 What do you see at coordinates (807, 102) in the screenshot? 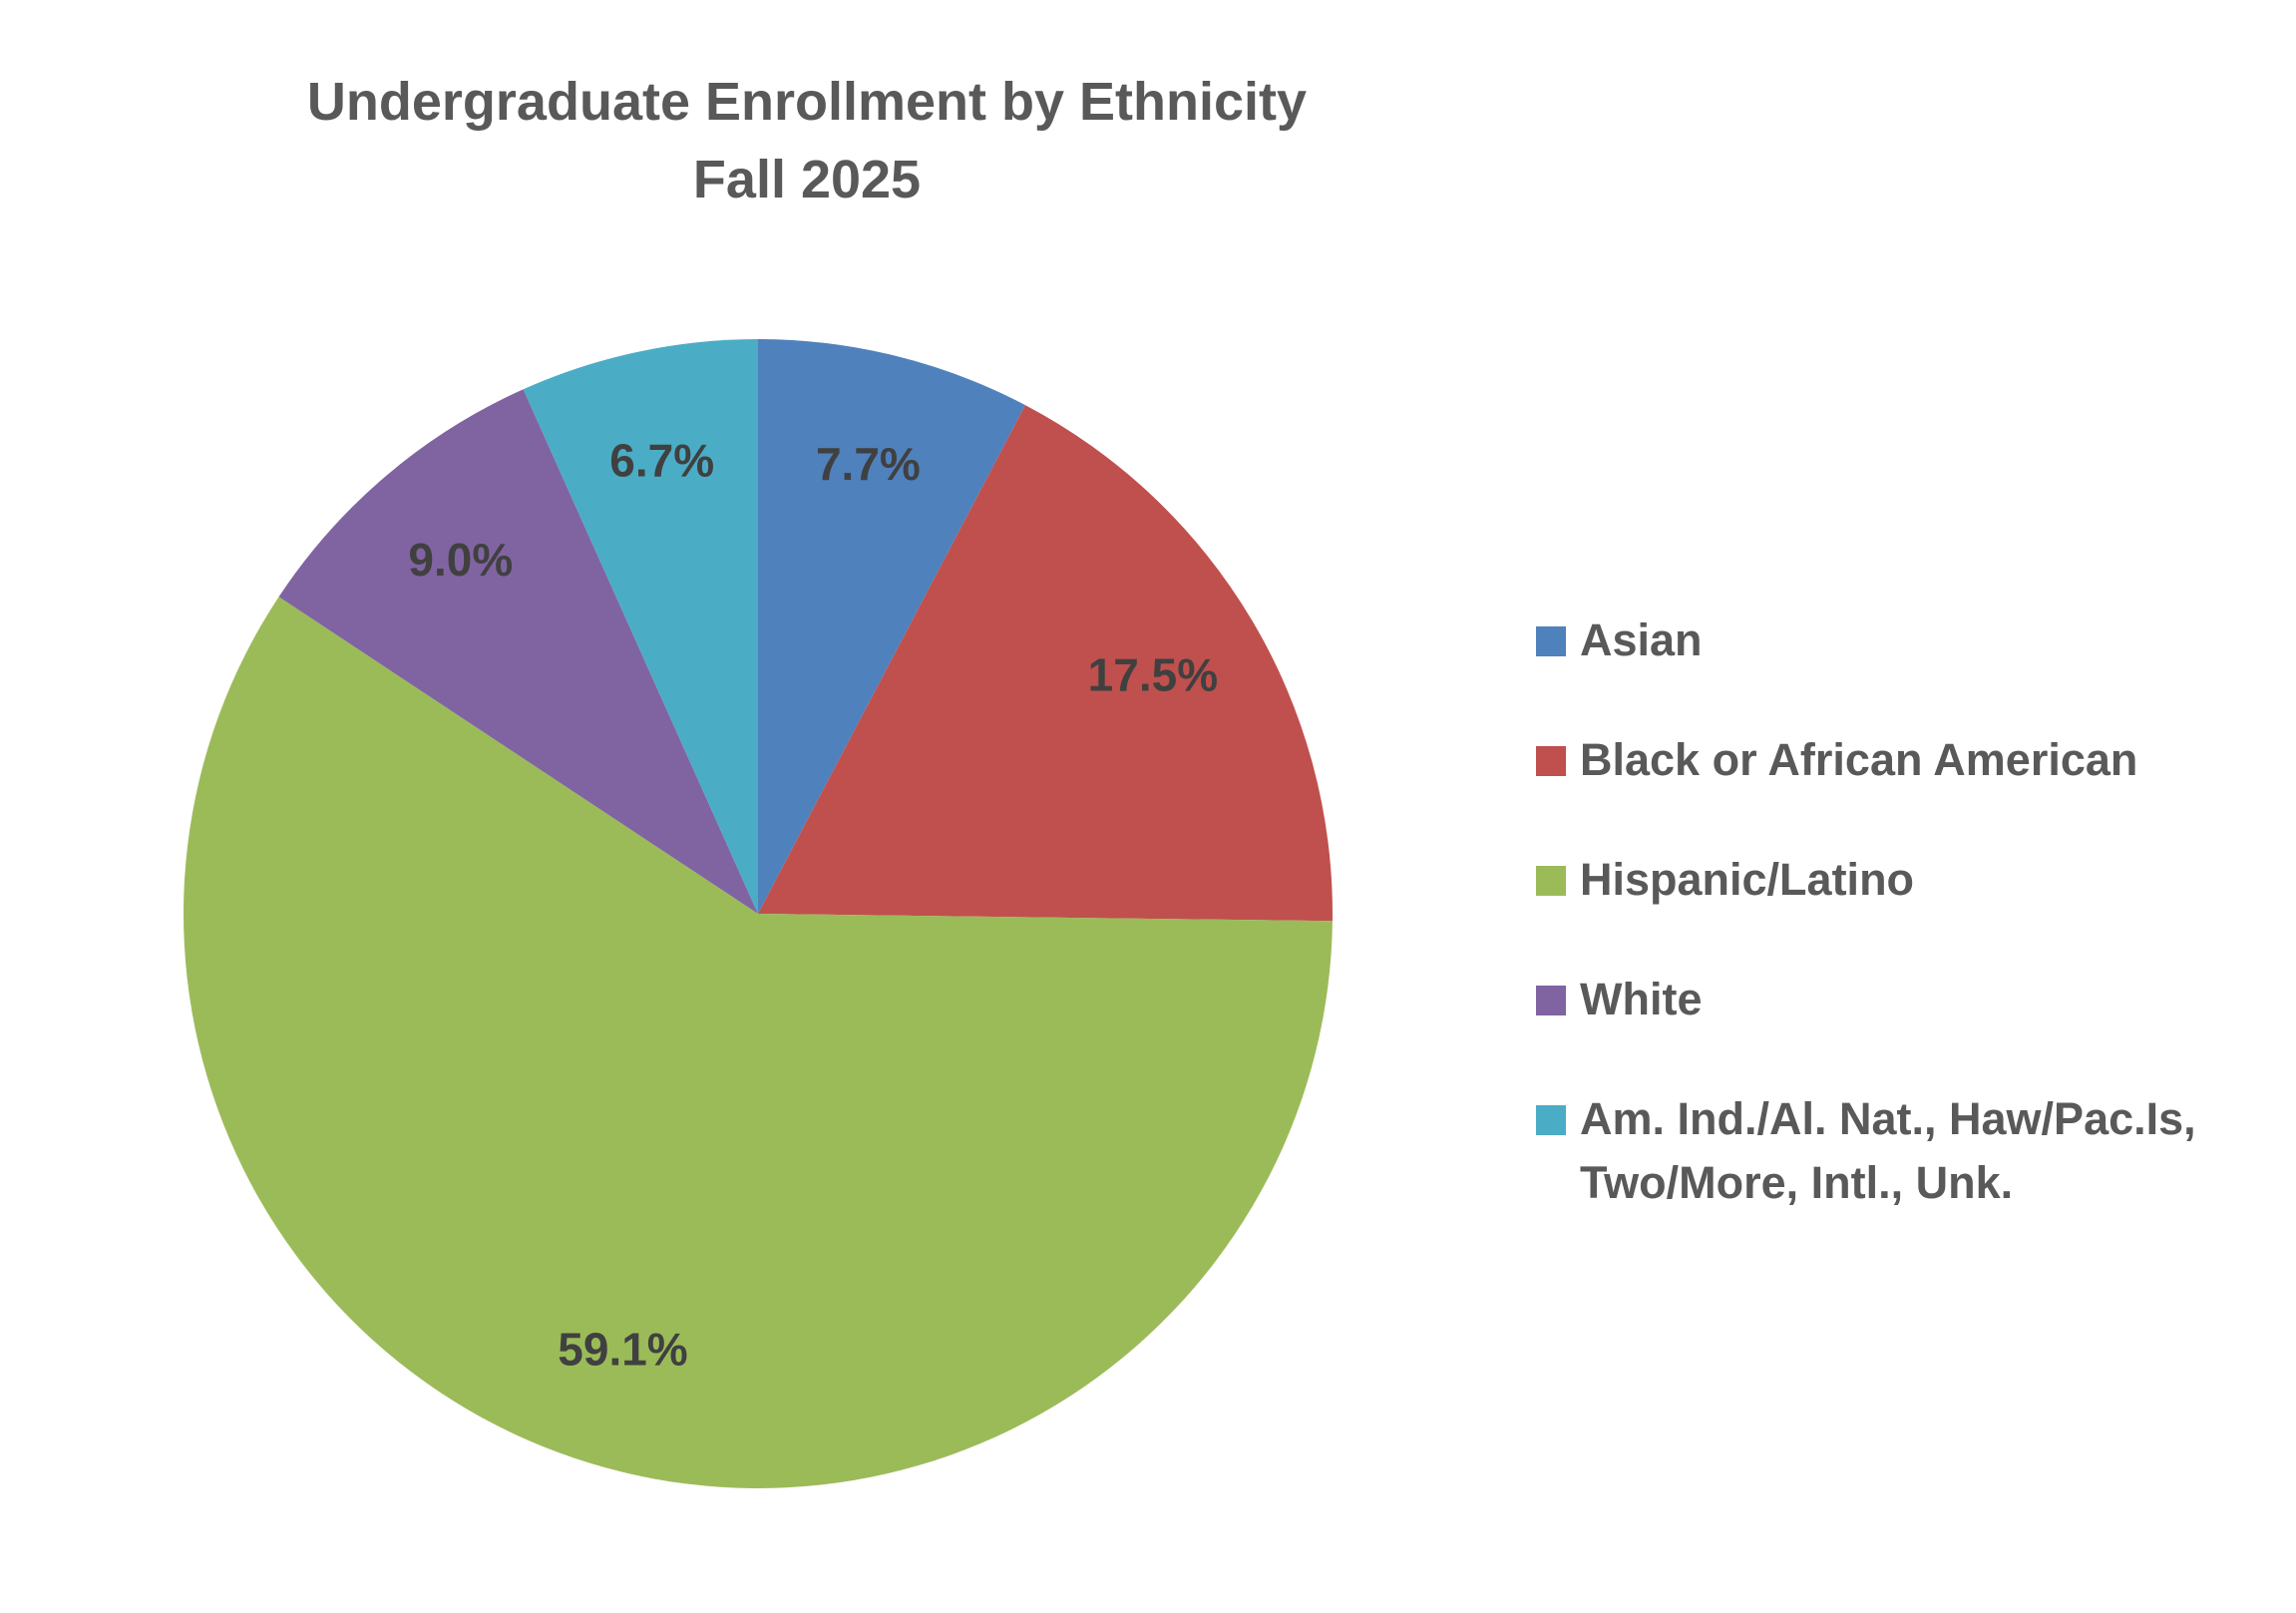
I see `chart-title: Undergraduate Enrollment by Ethnicity` at bounding box center [807, 102].